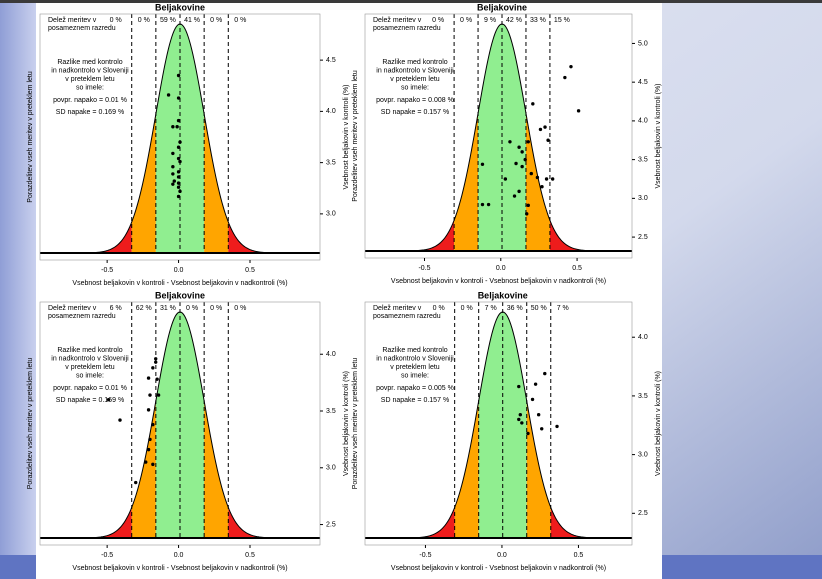  I want to click on x-tick-label: -0.5, so click(107, 555).